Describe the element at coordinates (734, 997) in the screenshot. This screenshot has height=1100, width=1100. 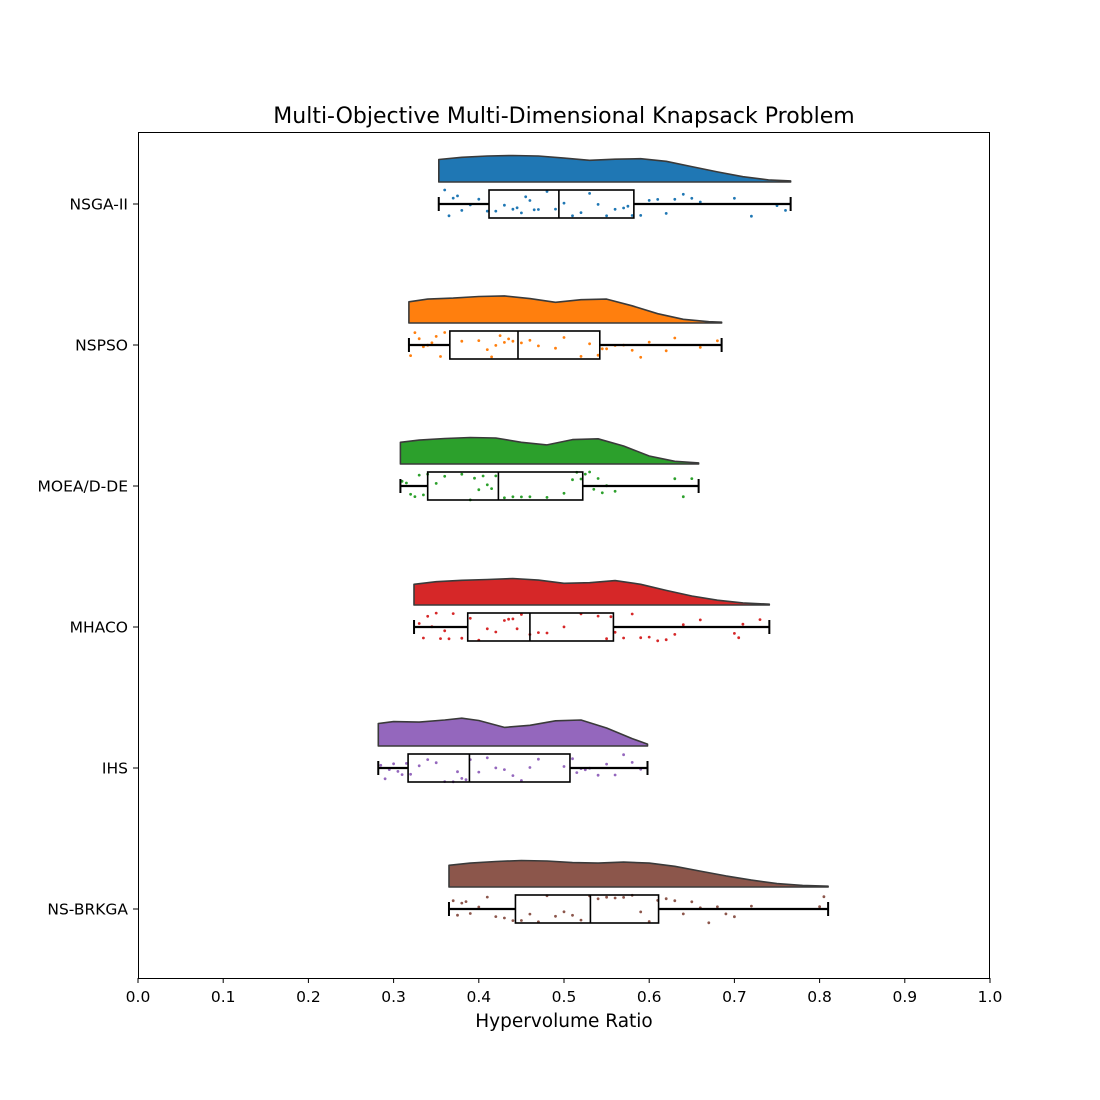
I see `x-tick-label: 0.7` at that location.